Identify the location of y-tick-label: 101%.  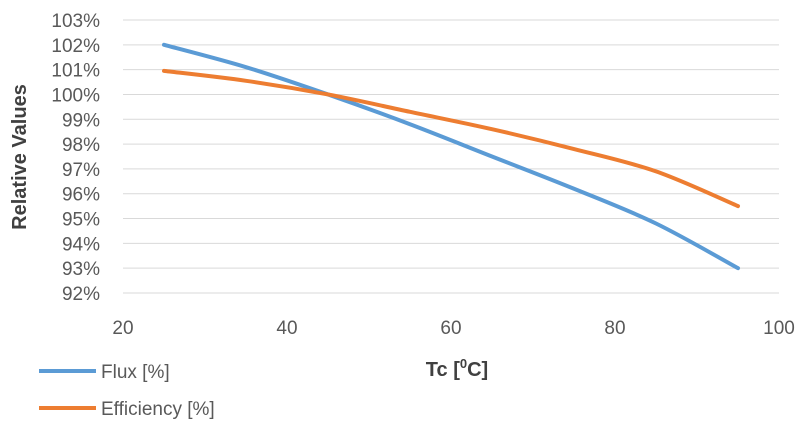
(75, 71).